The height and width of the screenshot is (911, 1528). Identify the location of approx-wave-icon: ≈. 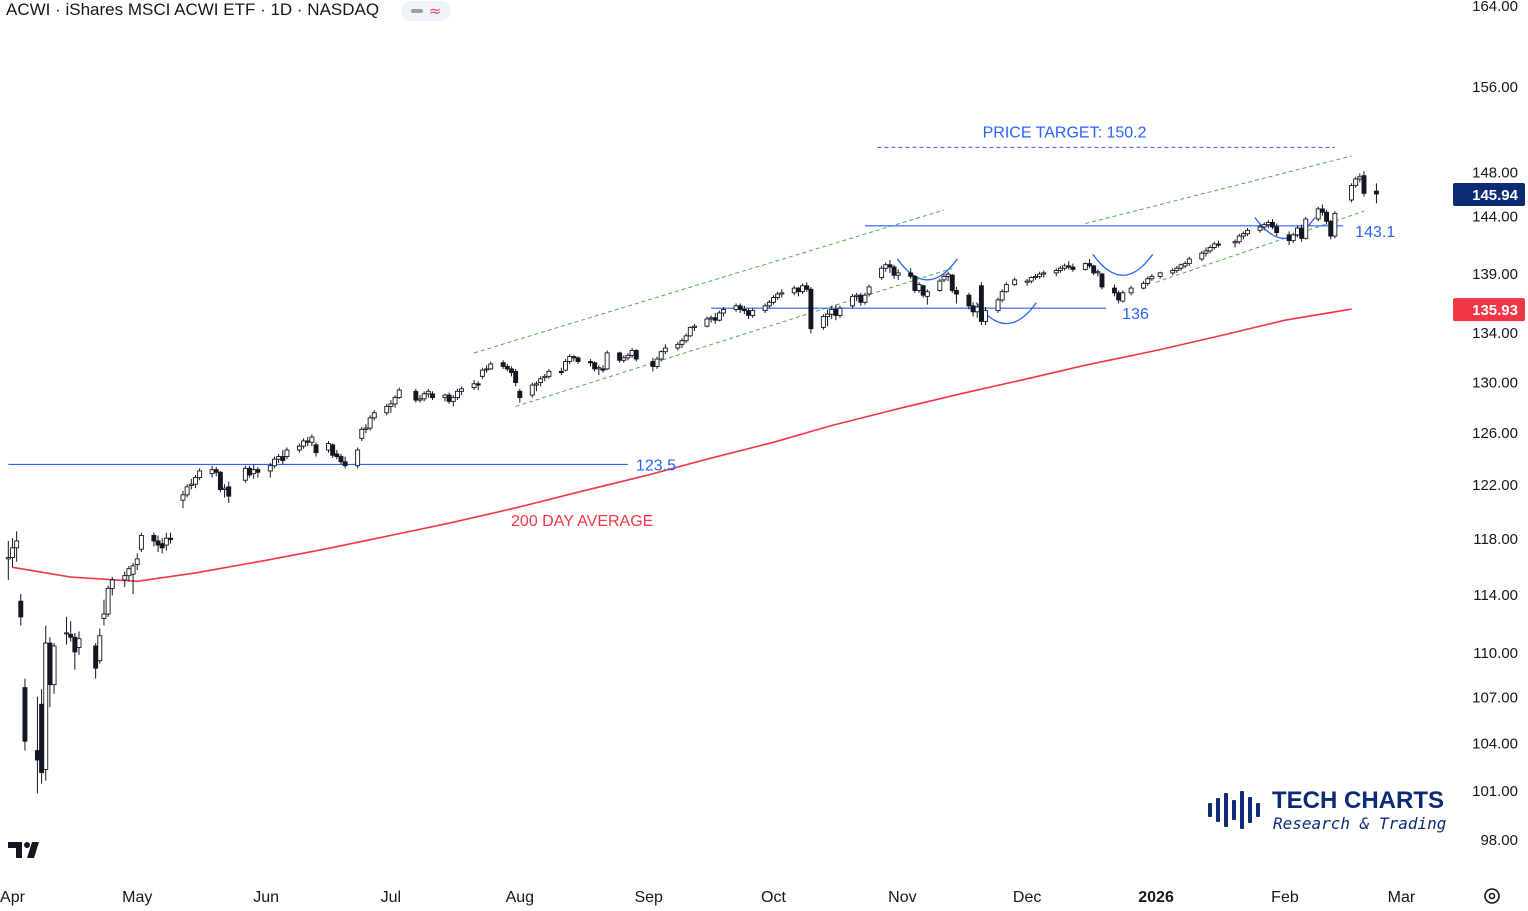
(435, 10).